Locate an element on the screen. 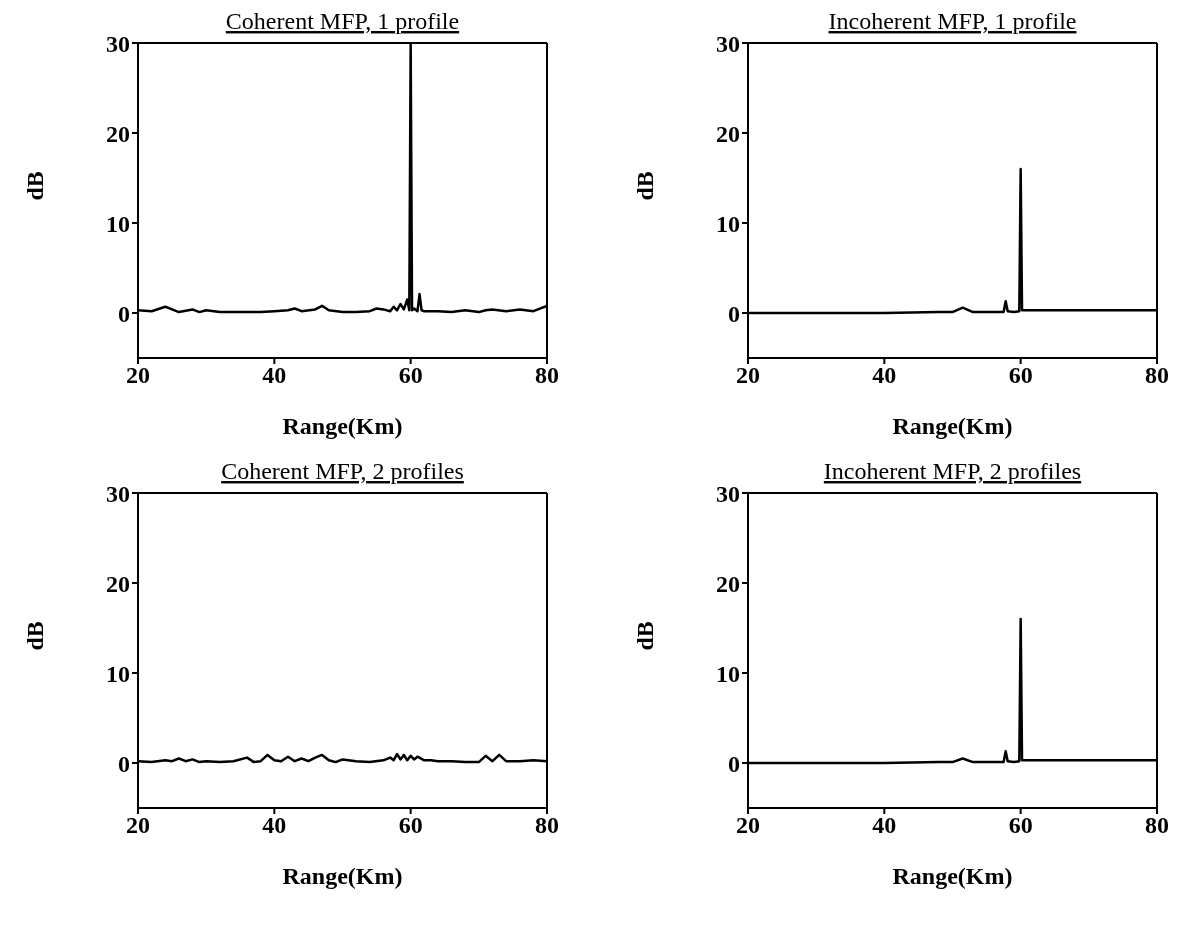 This screenshot has width=1202, height=930. chart-title: Coherent MFP, 2 profiles is located at coordinates (342, 471).